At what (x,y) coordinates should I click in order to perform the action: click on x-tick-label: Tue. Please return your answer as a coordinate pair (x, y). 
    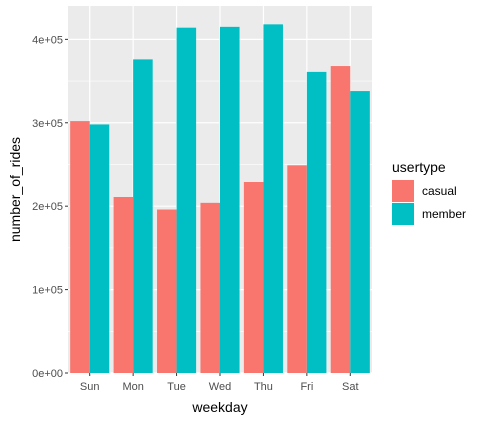
    Looking at the image, I should click on (176, 387).